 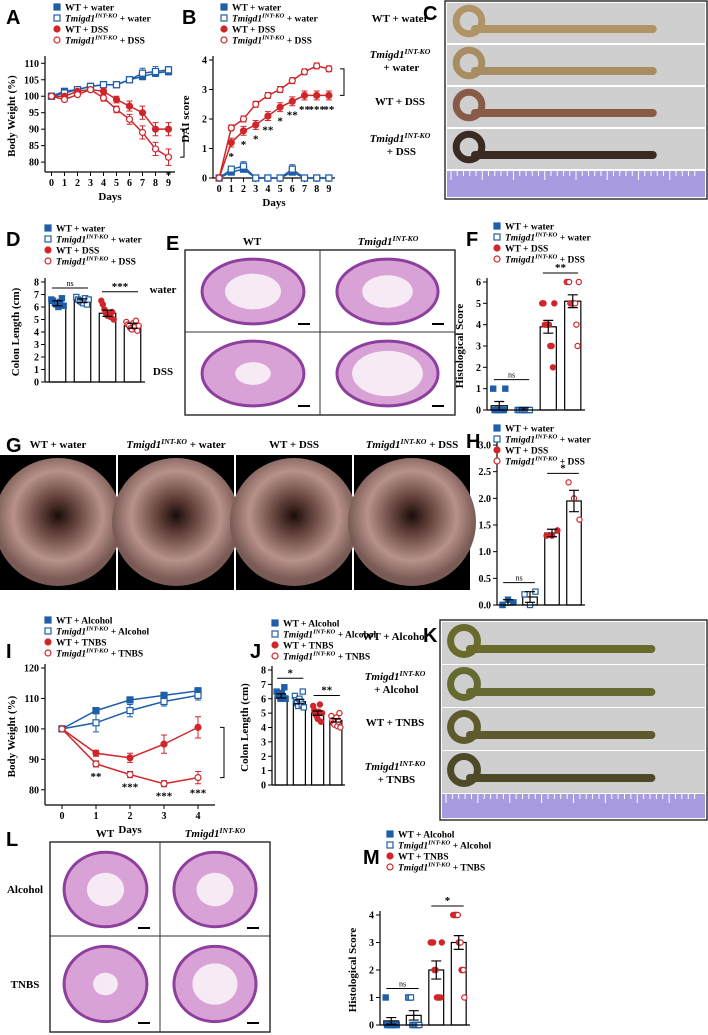 What do you see at coordinates (36, 383) in the screenshot?
I see `y-tick-label: 0` at bounding box center [36, 383].